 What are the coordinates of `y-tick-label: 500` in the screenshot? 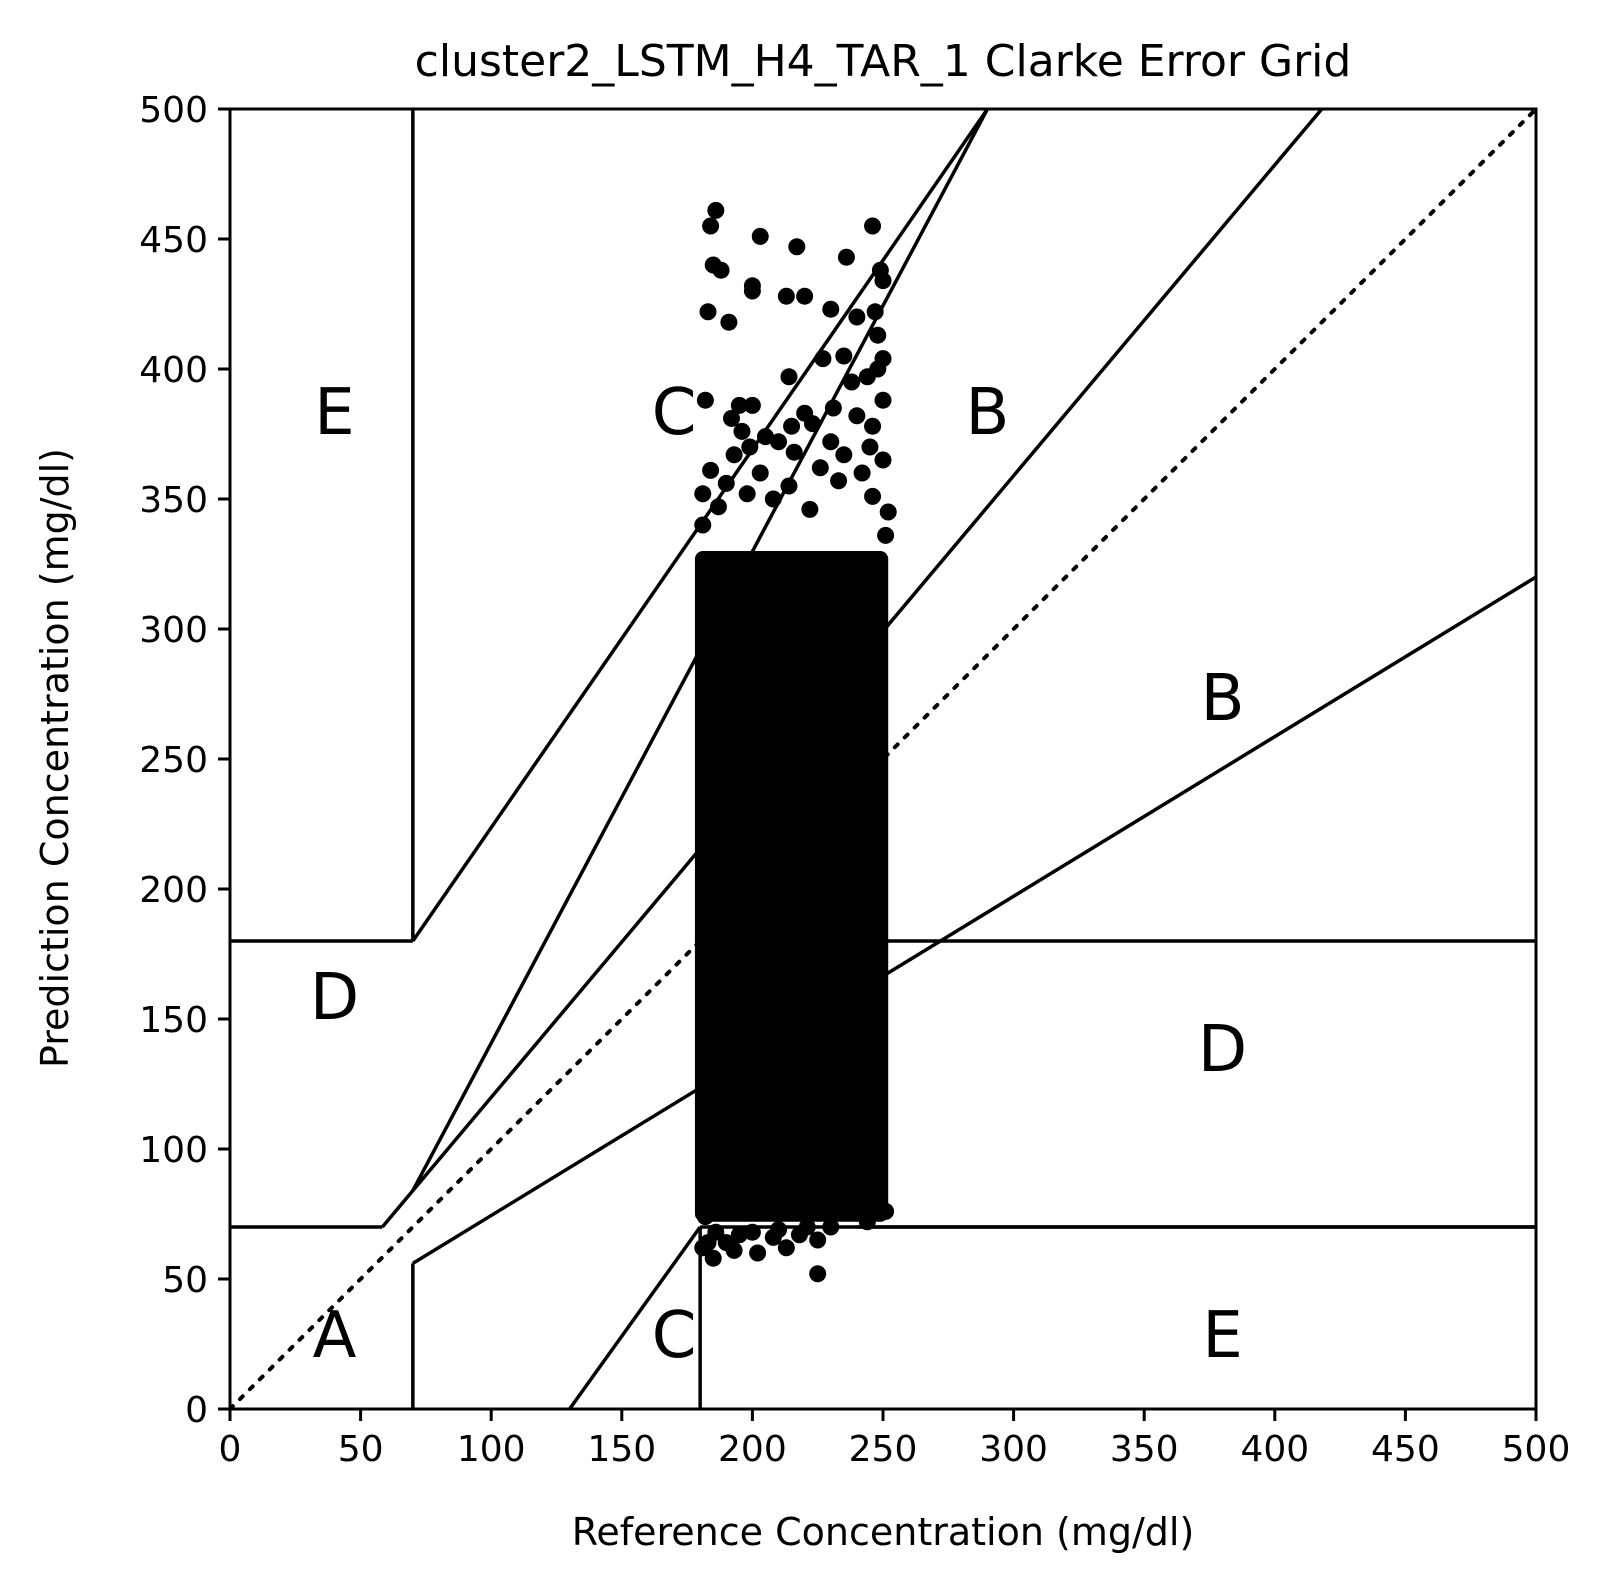 It's located at (173, 110).